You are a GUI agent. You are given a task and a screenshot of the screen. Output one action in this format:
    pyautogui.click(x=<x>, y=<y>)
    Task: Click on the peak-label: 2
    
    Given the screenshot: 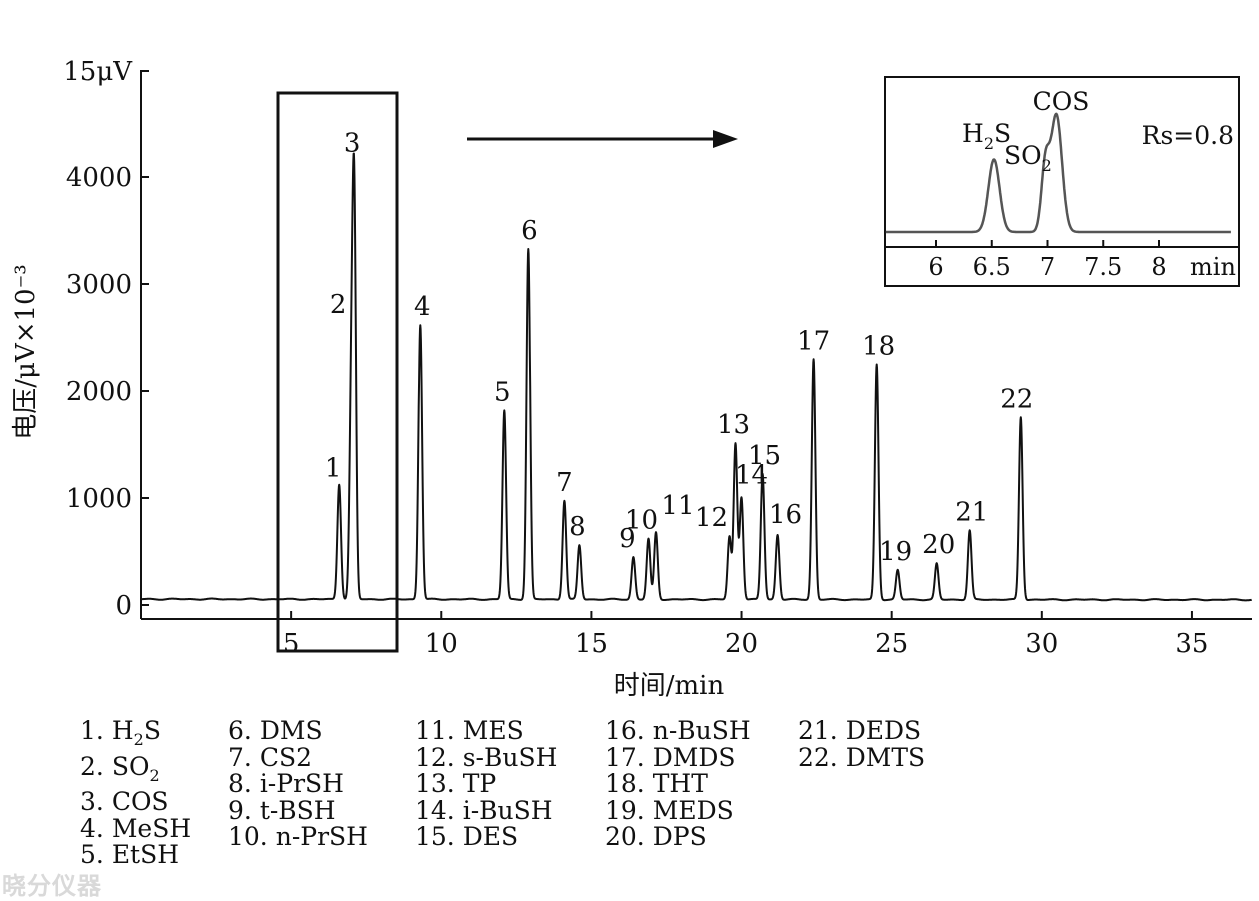 What is the action you would take?
    pyautogui.click(x=338, y=305)
    